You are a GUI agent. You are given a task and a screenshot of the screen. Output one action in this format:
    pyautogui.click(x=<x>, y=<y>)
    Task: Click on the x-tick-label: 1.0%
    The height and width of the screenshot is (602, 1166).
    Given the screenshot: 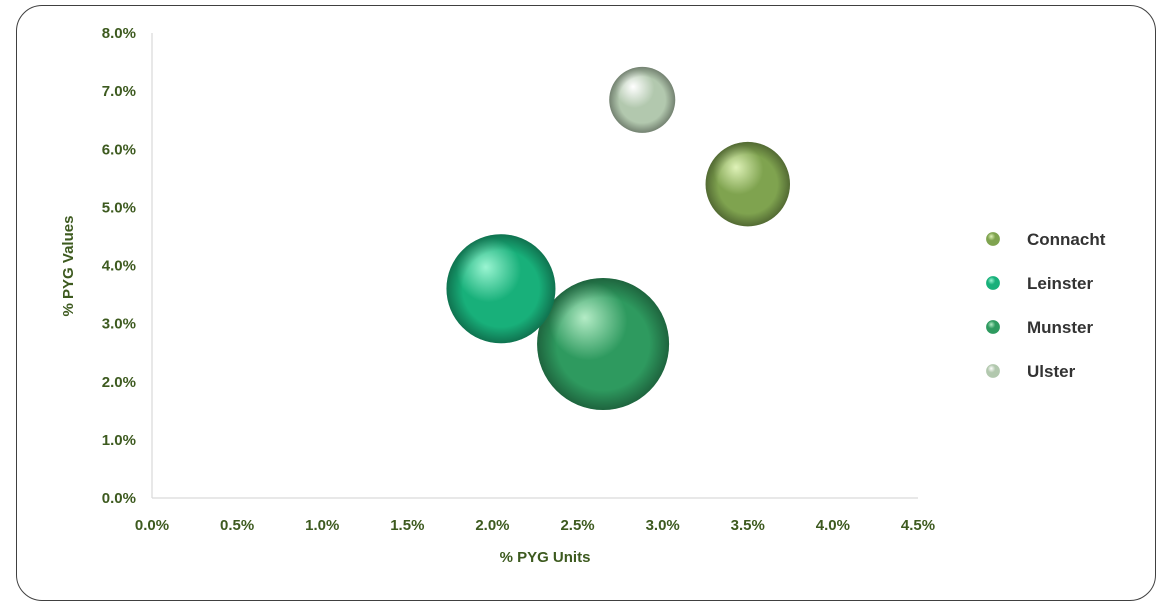 What is the action you would take?
    pyautogui.click(x=322, y=525)
    